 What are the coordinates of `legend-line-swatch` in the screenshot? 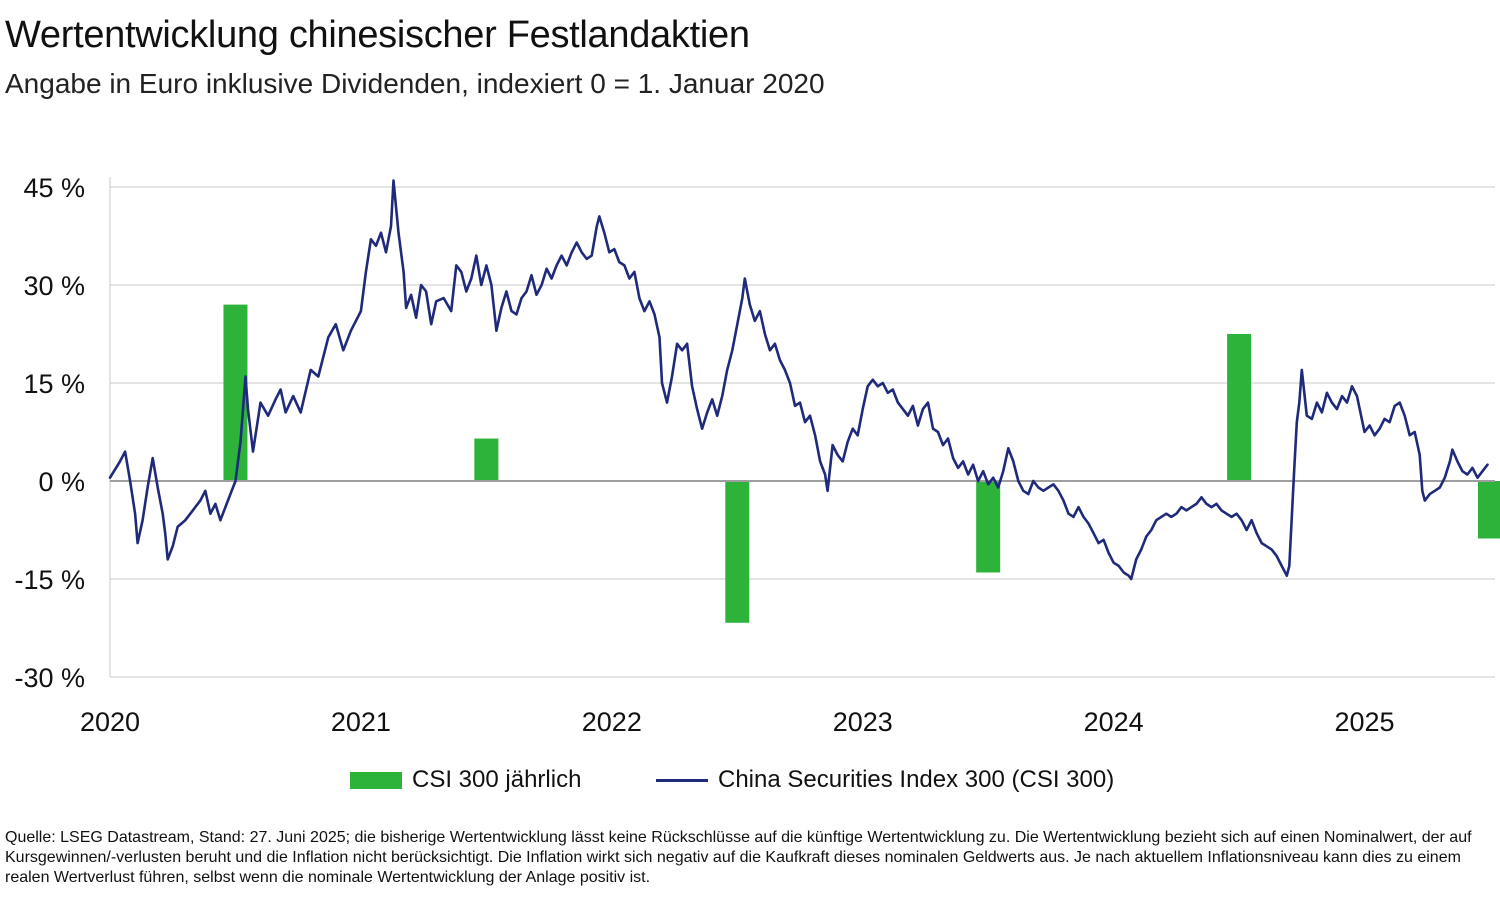 It's located at (682, 780).